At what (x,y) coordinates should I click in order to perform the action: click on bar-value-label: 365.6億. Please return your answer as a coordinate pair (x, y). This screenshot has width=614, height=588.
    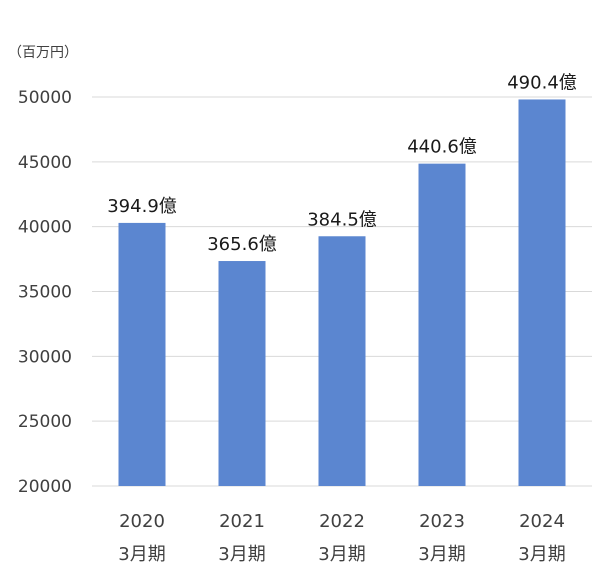
    Looking at the image, I should click on (242, 244).